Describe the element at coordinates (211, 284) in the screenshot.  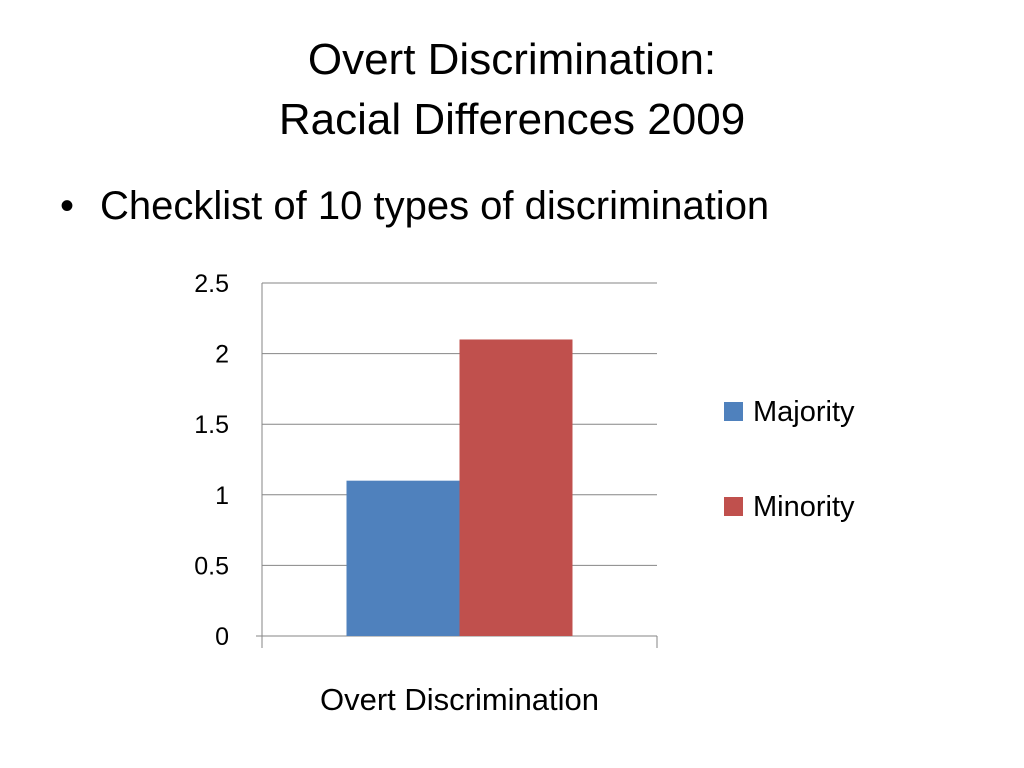
I see `y-tick-label: 2.5` at that location.